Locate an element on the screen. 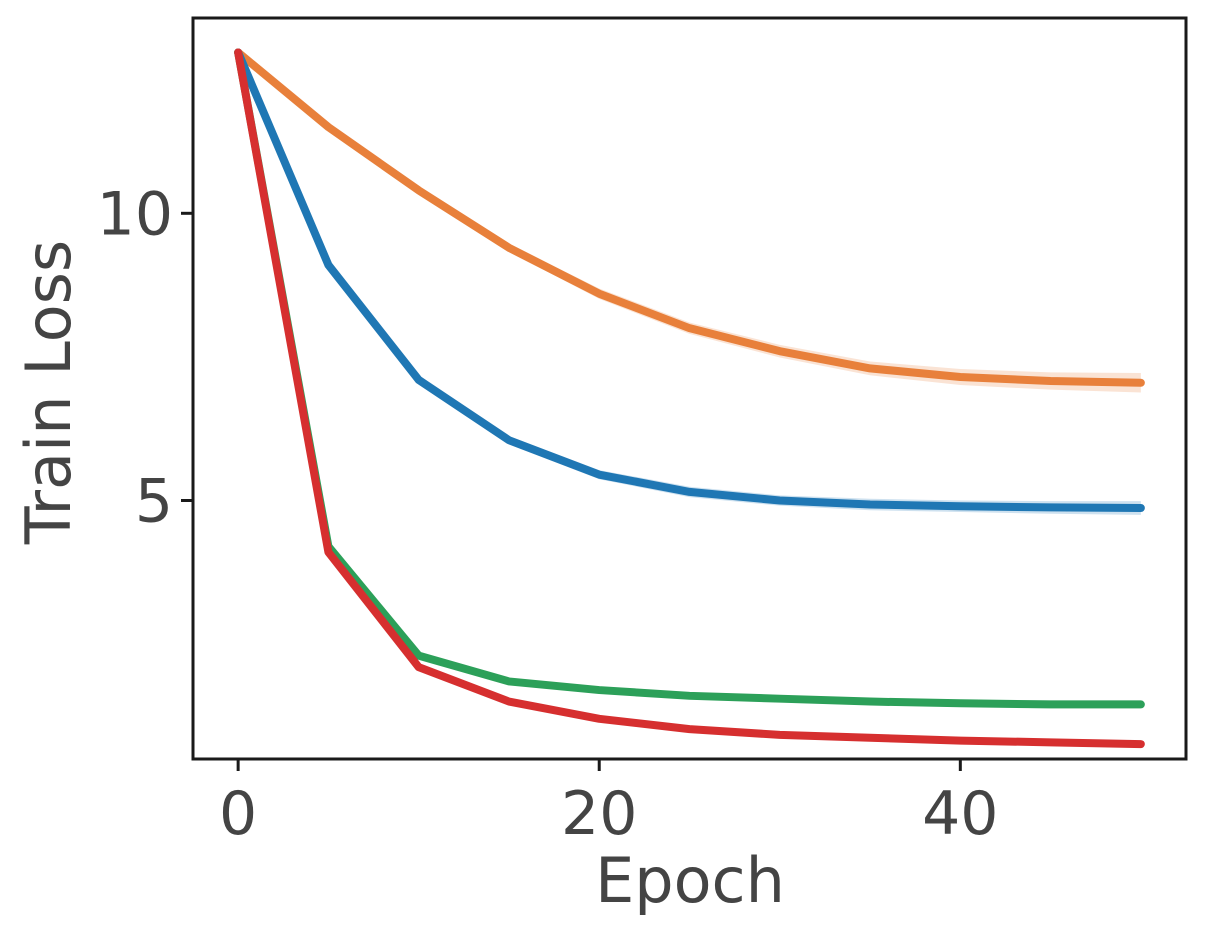 Image resolution: width=1206 pixels, height=934 pixels. x-tick-label: 20 is located at coordinates (599, 814).